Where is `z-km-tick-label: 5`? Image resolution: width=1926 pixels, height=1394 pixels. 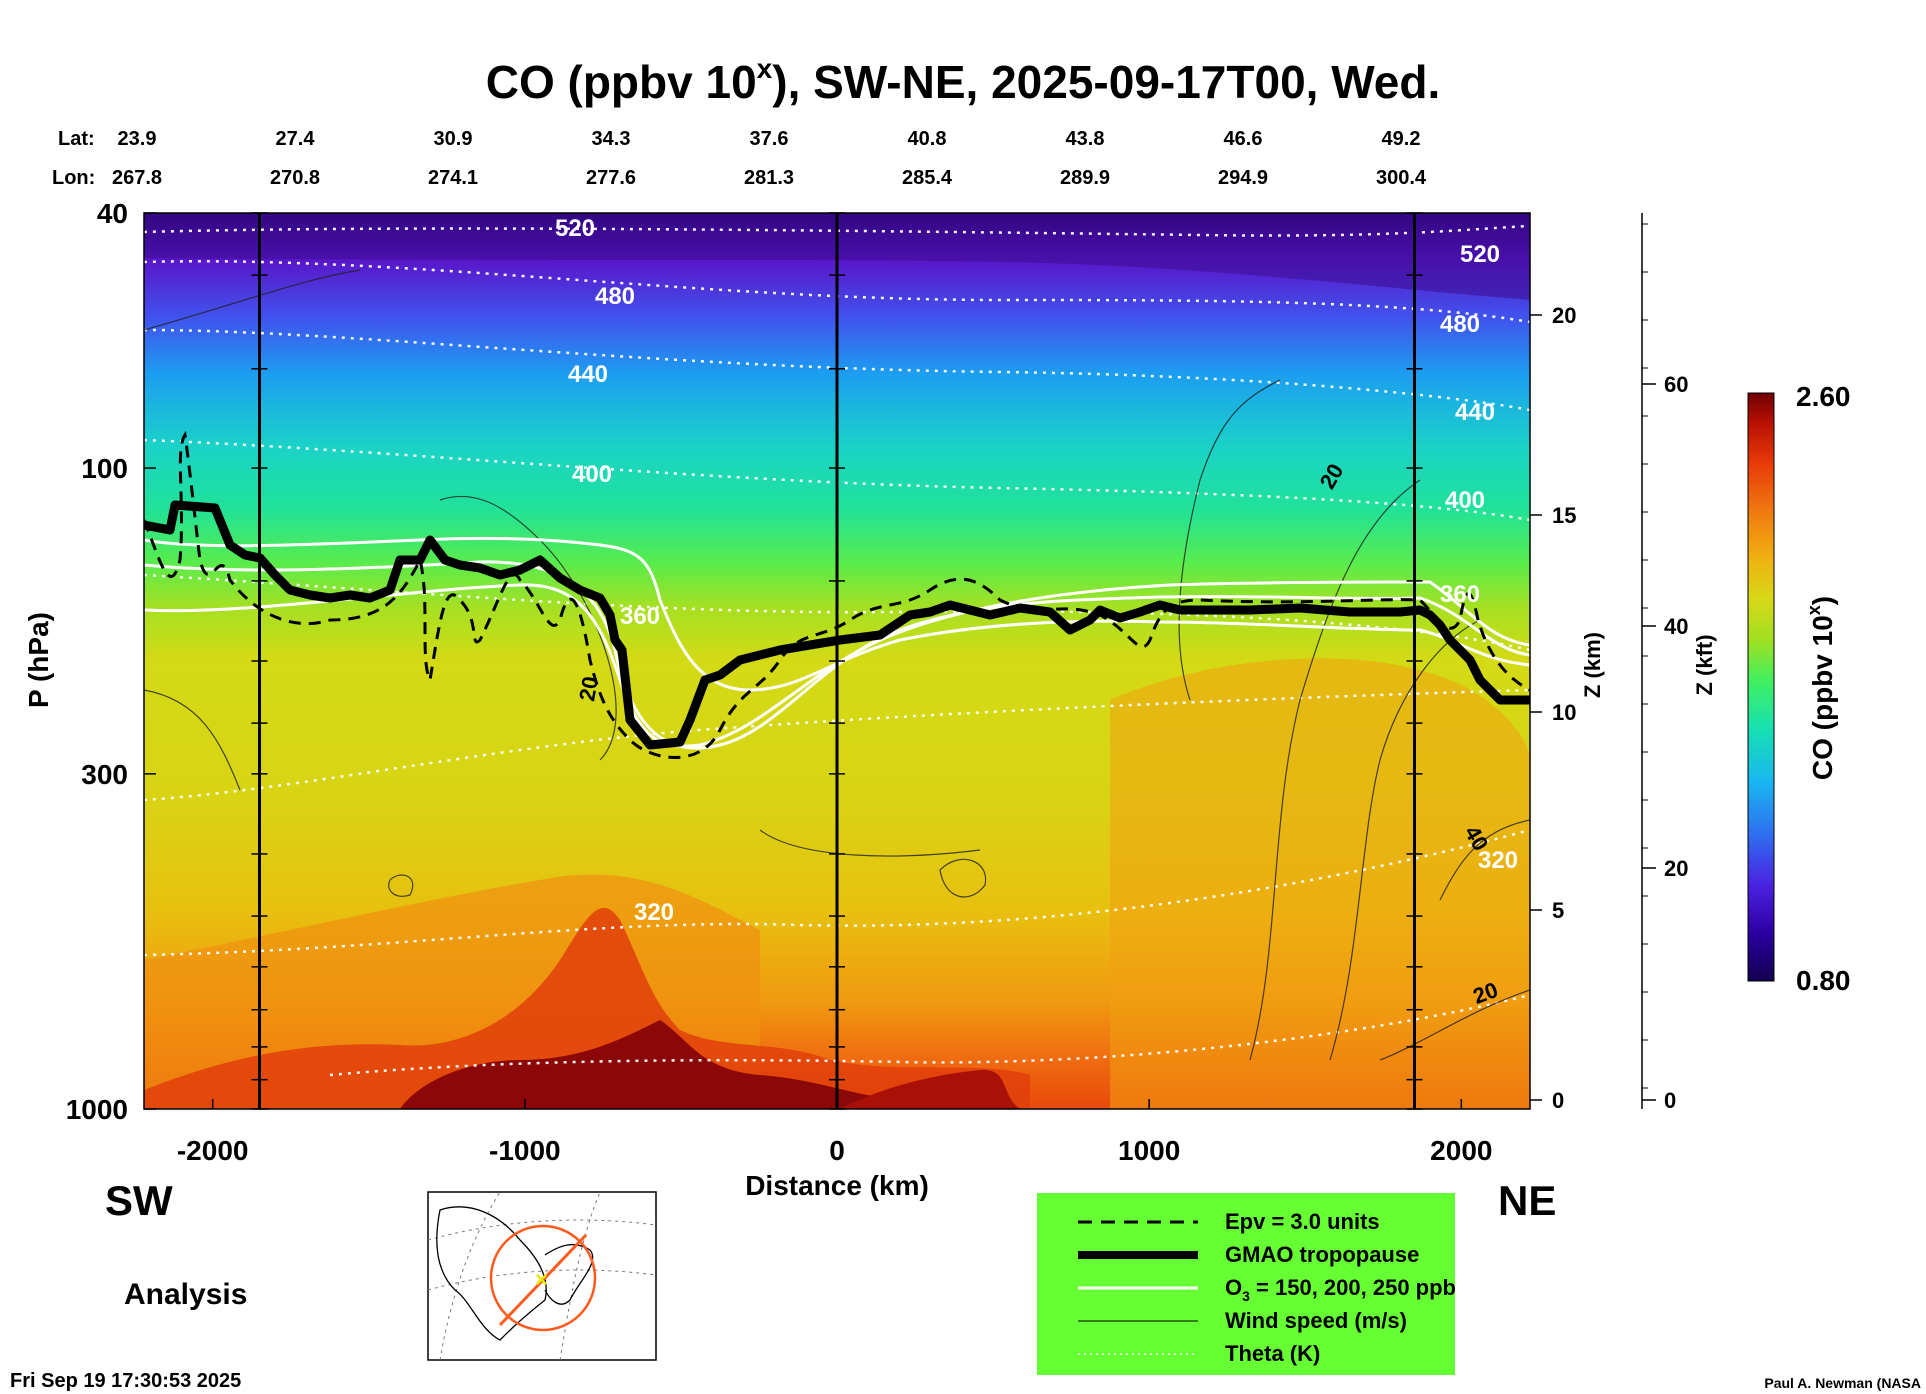
z-km-tick-label: 5 is located at coordinates (1558, 910).